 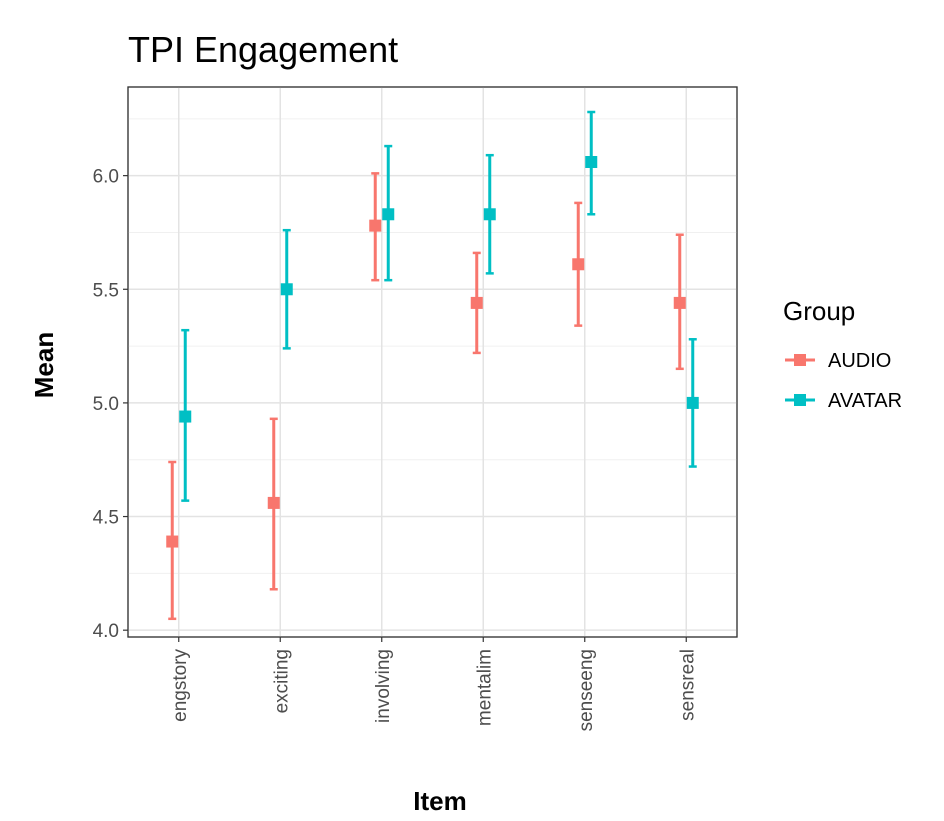 I want to click on y-axis-ticks: 4.0 4.5 5.0 5.5 6.0, so click(x=110, y=404).